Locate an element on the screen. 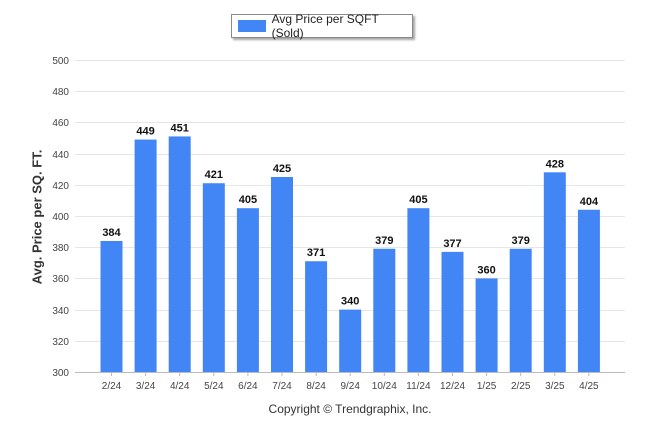 The height and width of the screenshot is (434, 646). y-tick-label: 360 is located at coordinates (60, 279).